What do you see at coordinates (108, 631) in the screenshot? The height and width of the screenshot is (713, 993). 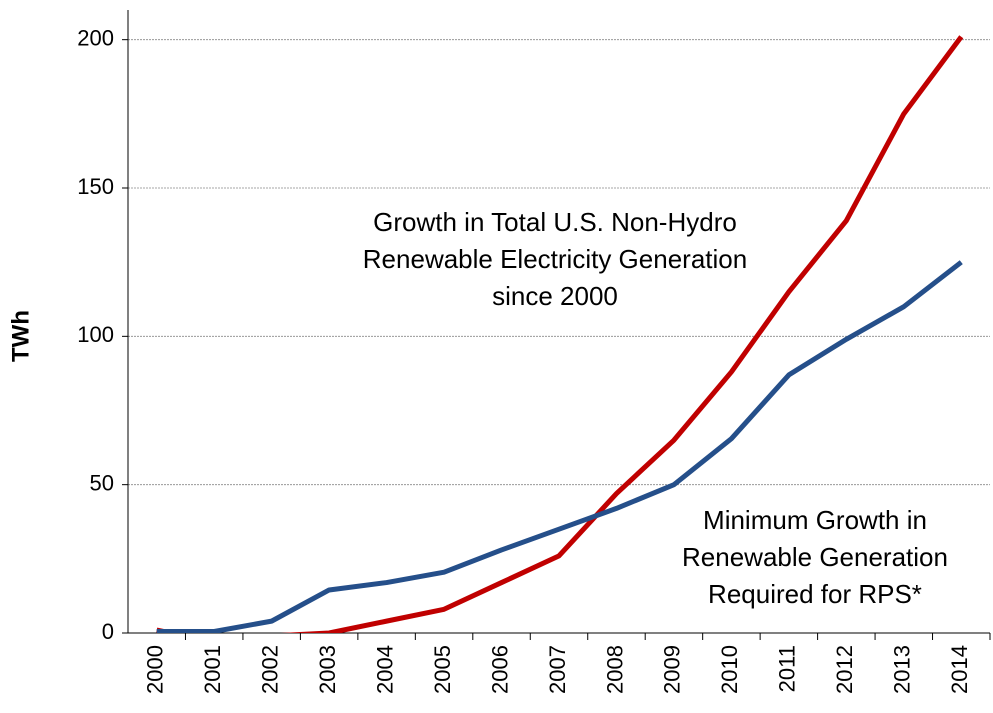 I see `y-tick-label: 0` at bounding box center [108, 631].